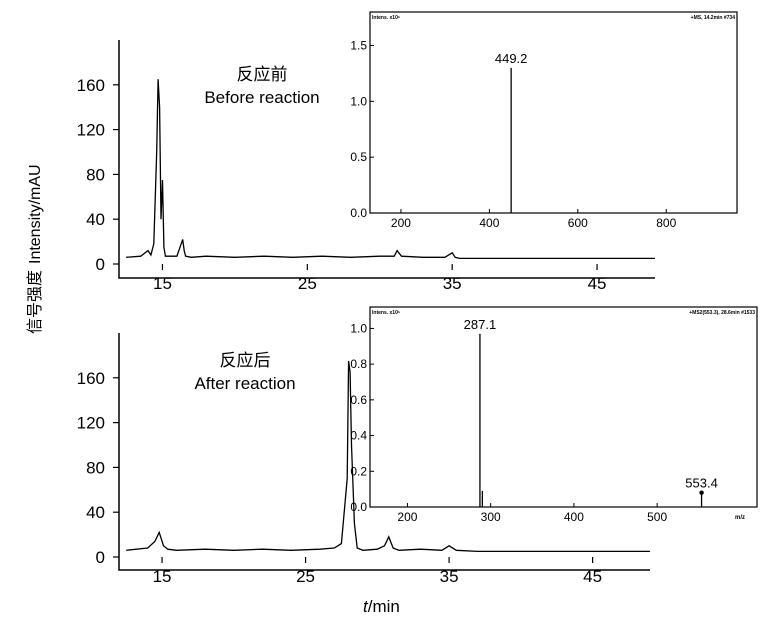 Image resolution: width=765 pixels, height=621 pixels. What do you see at coordinates (358, 436) in the screenshot?
I see `bottom-inset-y-tick-label-2: 0.4` at bounding box center [358, 436].